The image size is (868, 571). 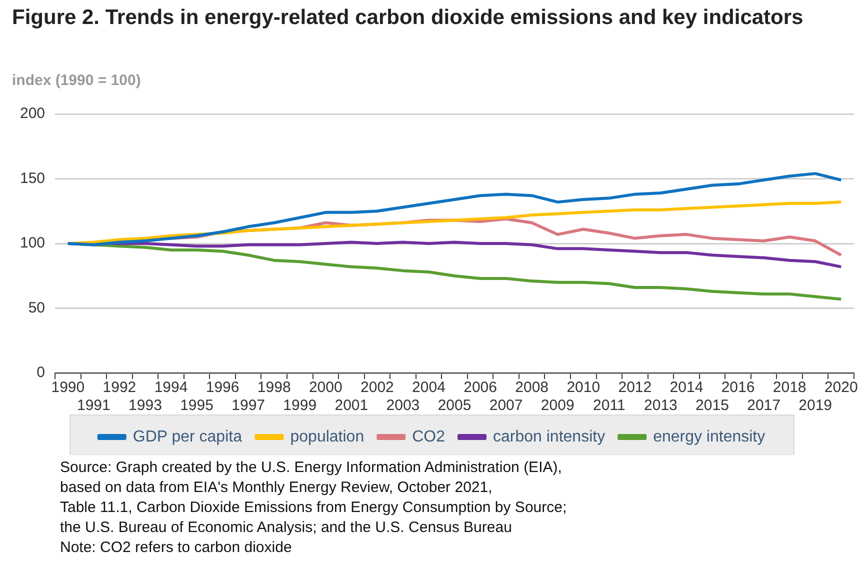 I want to click on x-tick-label: 2012, so click(x=635, y=387).